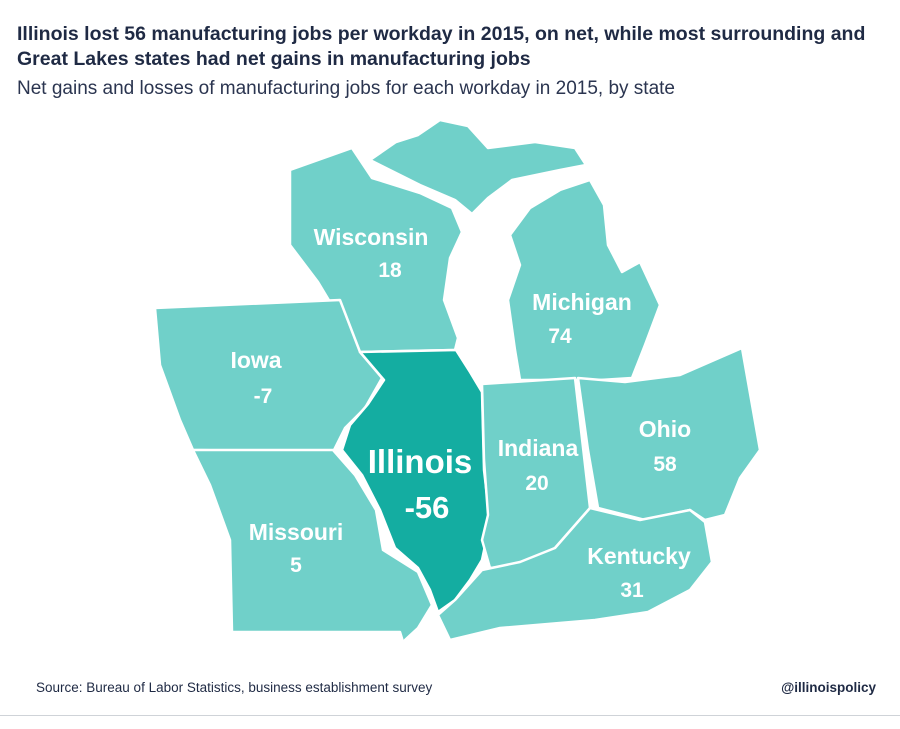  What do you see at coordinates (255, 360) in the screenshot?
I see `label-iowa-name: Iowa` at bounding box center [255, 360].